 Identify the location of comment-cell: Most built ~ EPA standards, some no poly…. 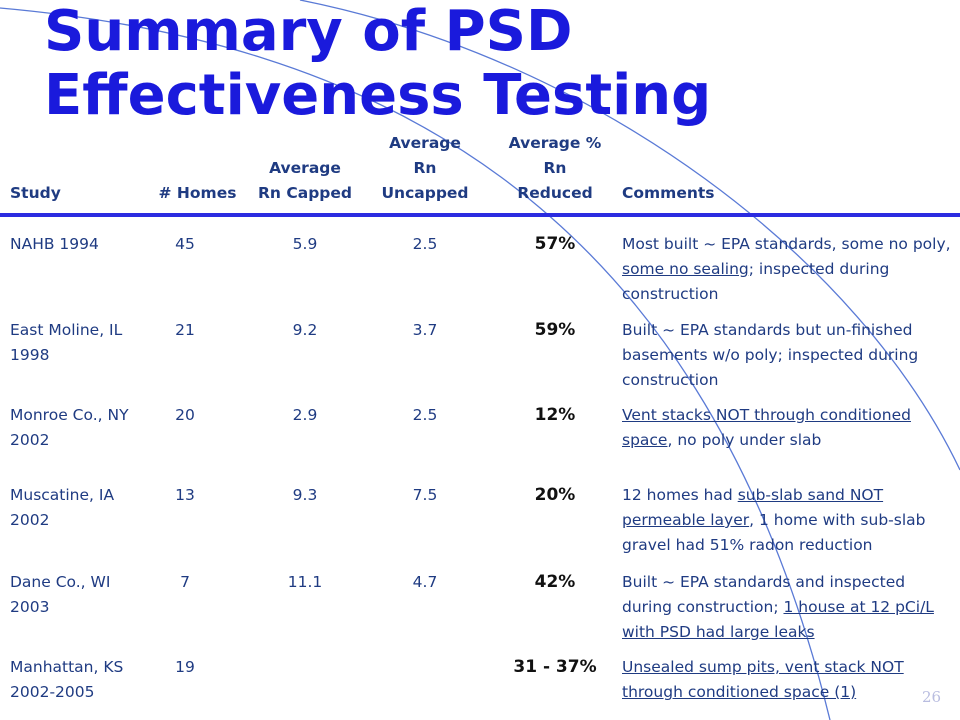
(787, 269).